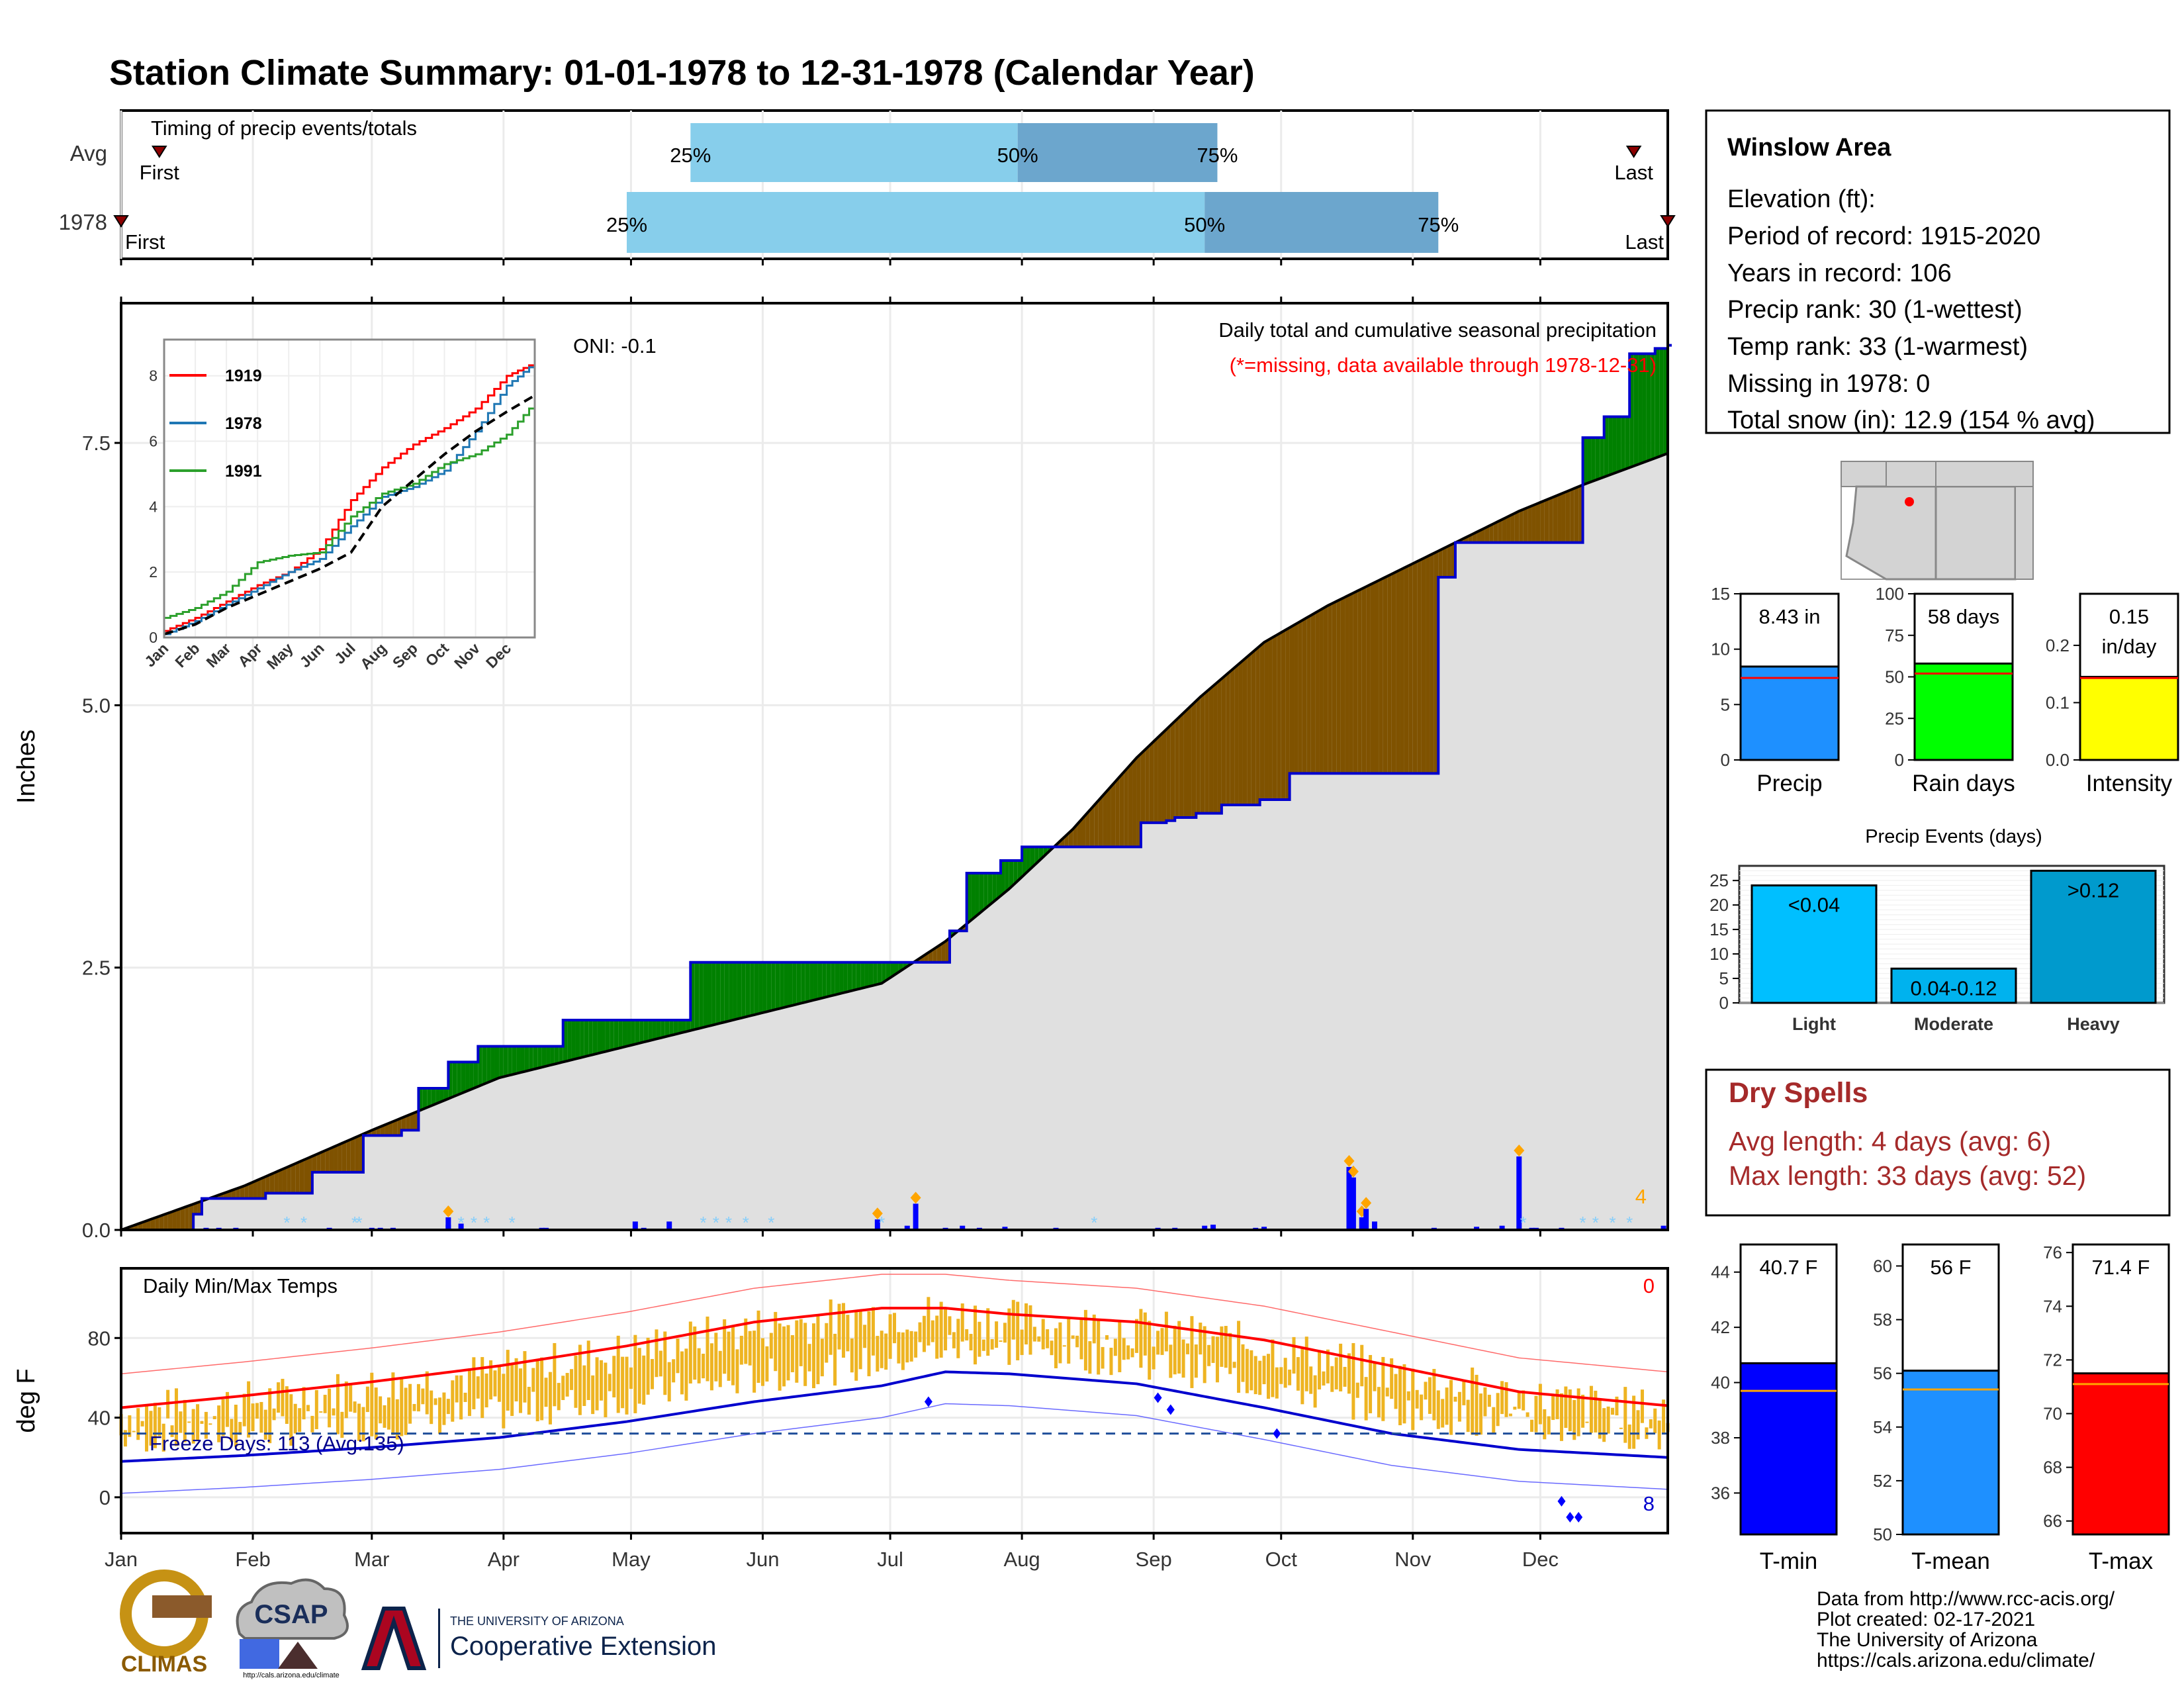 The image size is (2184, 1688). Describe the element at coordinates (1928, 1640) in the screenshot. I see `footer-line-3: The University of Arizona` at that location.